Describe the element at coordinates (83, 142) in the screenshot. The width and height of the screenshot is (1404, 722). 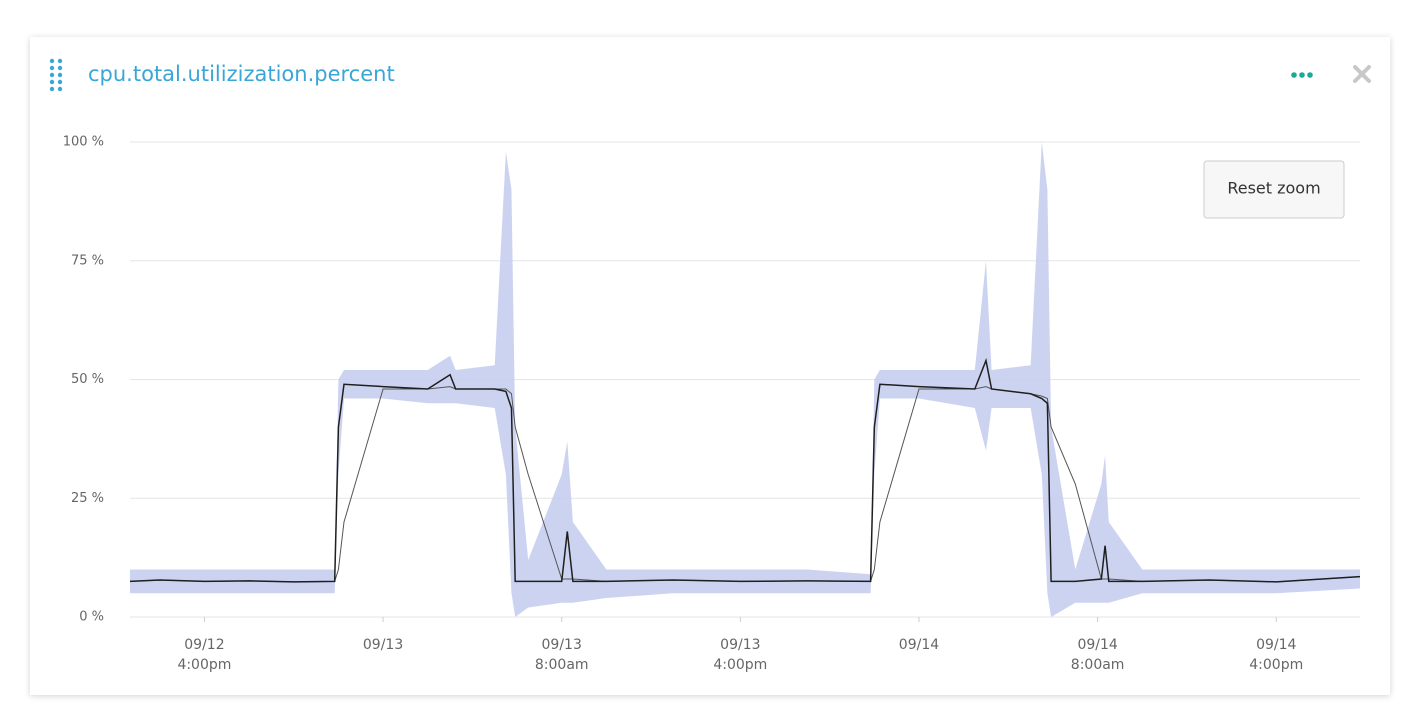
I see `y-tick-label: 100 %` at that location.